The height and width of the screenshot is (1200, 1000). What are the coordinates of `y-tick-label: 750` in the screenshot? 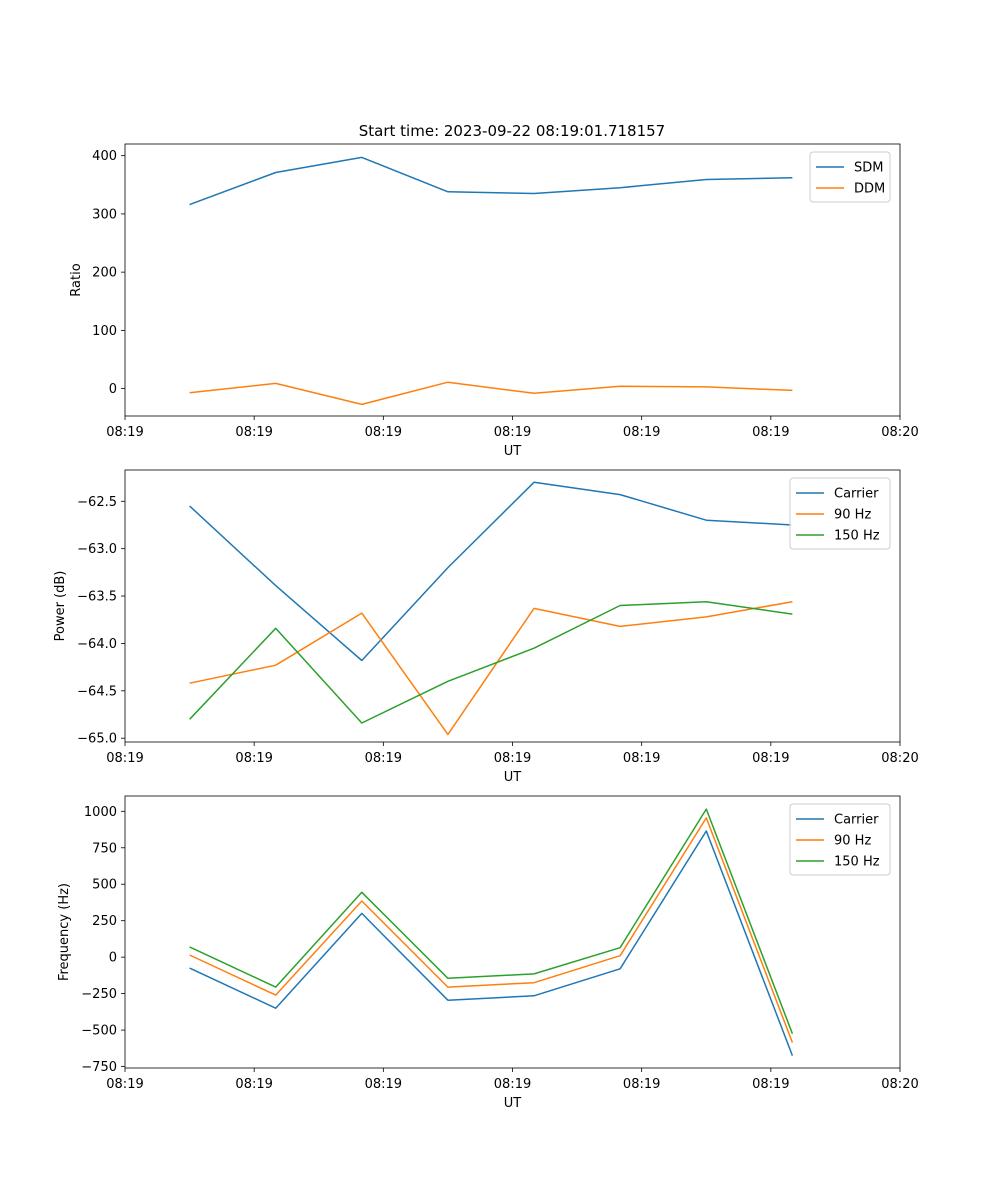 It's located at (104, 848).